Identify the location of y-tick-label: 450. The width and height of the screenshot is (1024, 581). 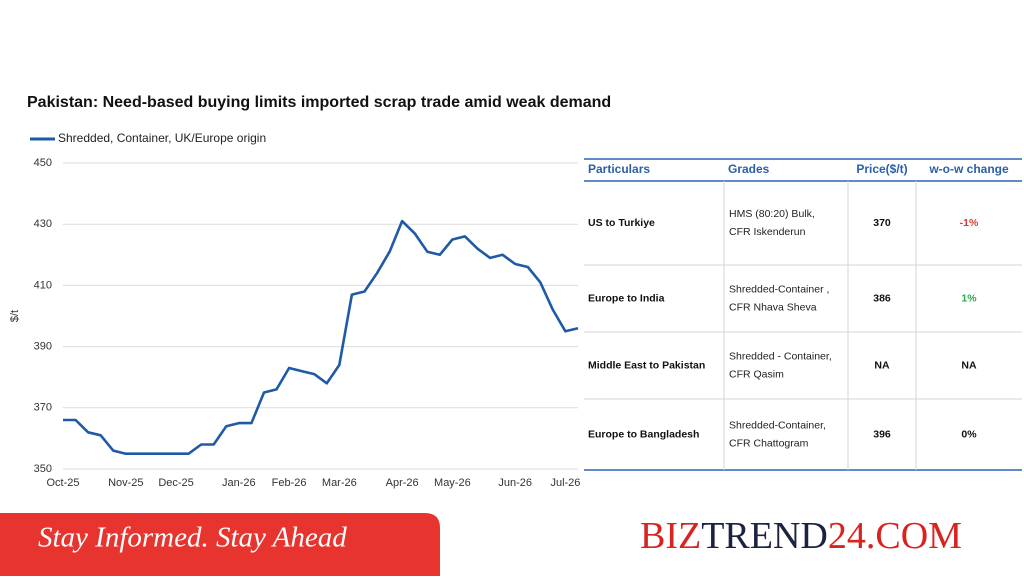
(43, 163).